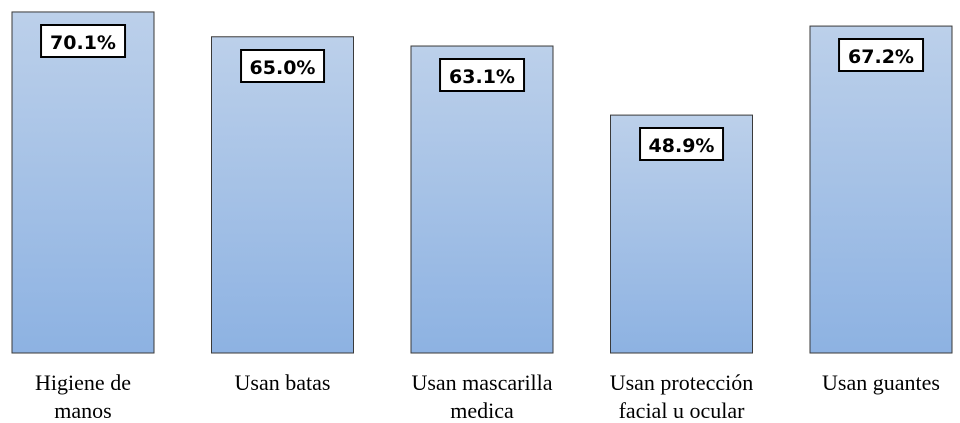 The width and height of the screenshot is (960, 423). I want to click on value-label: 67.2%, so click(881, 55).